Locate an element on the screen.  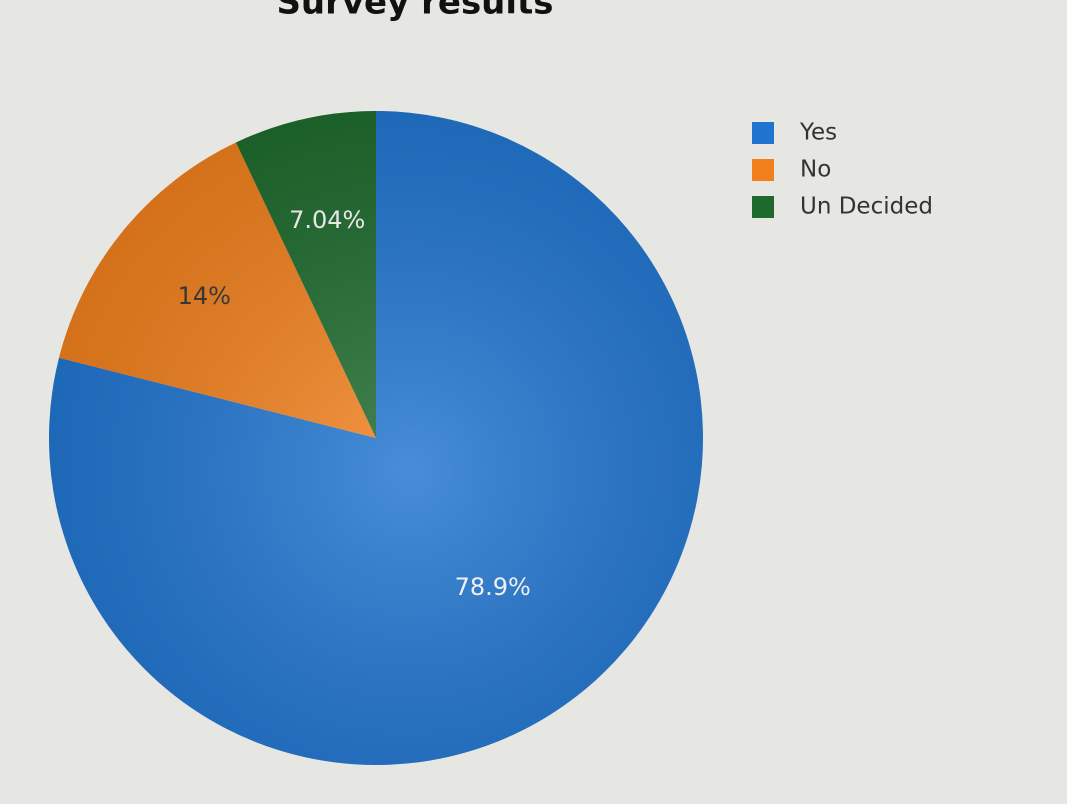
legend-label: No is located at coordinates (815, 170).